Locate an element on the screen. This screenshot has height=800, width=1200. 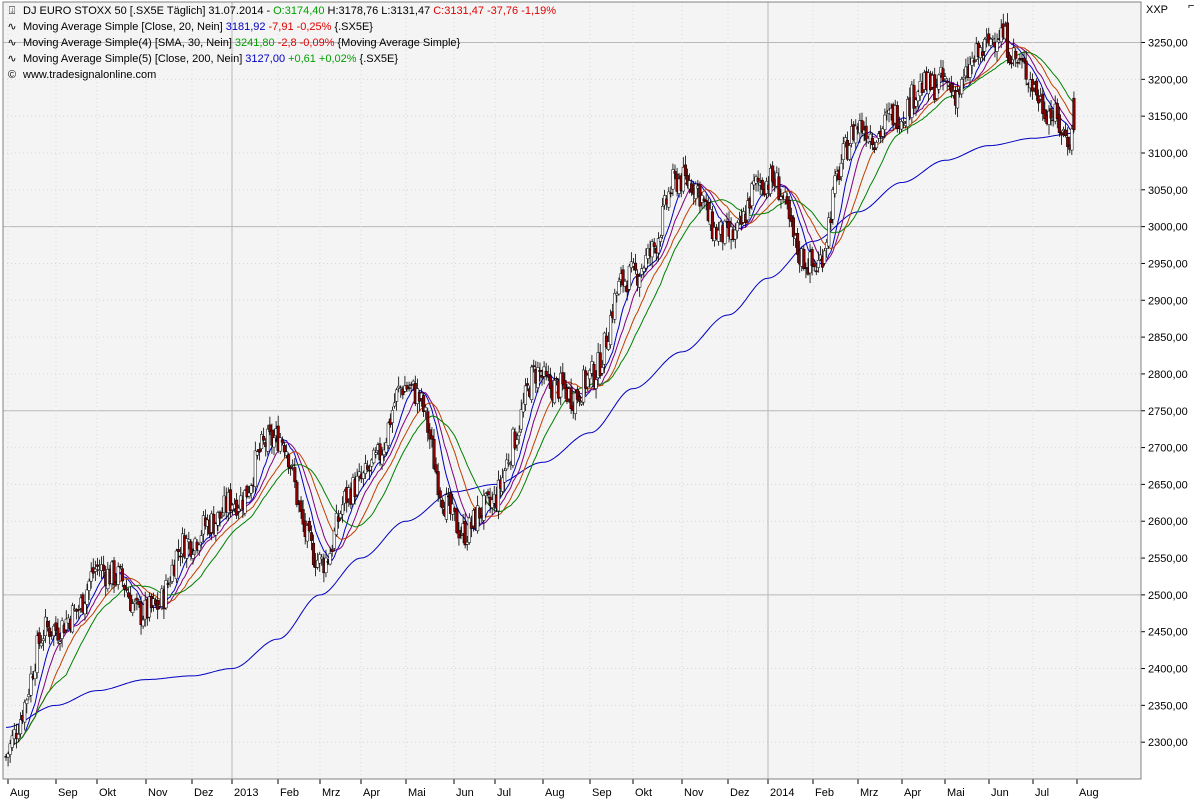
open-value: O:3174,40 is located at coordinates (299, 11).